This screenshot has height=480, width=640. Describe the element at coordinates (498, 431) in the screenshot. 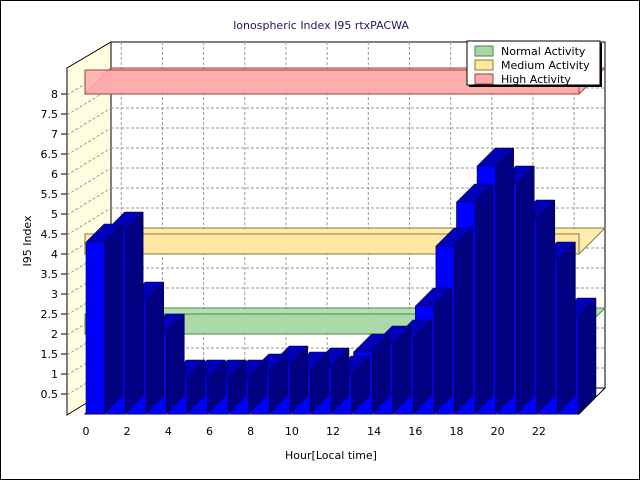

I see `x-tick-label: 20` at that location.